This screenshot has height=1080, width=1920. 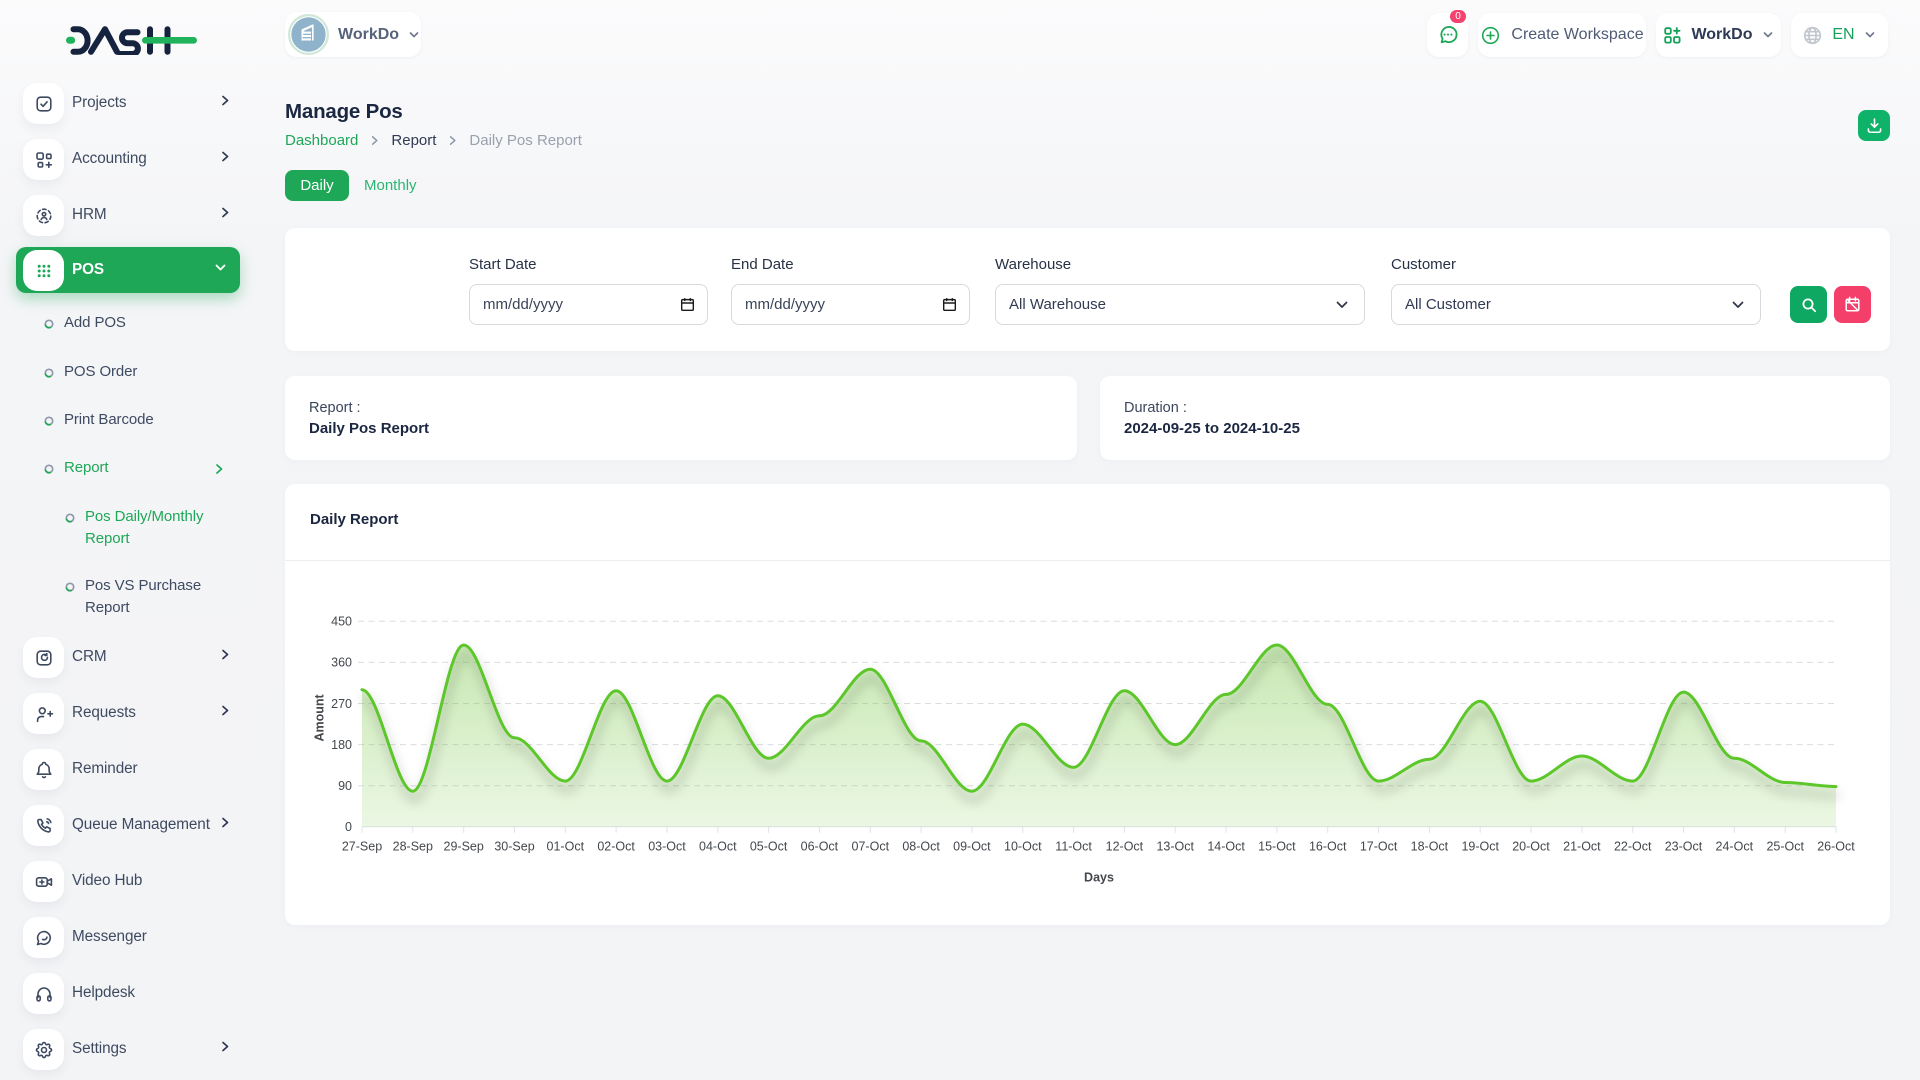 What do you see at coordinates (1735, 847) in the screenshot?
I see `svg-text: 24-Oct` at bounding box center [1735, 847].